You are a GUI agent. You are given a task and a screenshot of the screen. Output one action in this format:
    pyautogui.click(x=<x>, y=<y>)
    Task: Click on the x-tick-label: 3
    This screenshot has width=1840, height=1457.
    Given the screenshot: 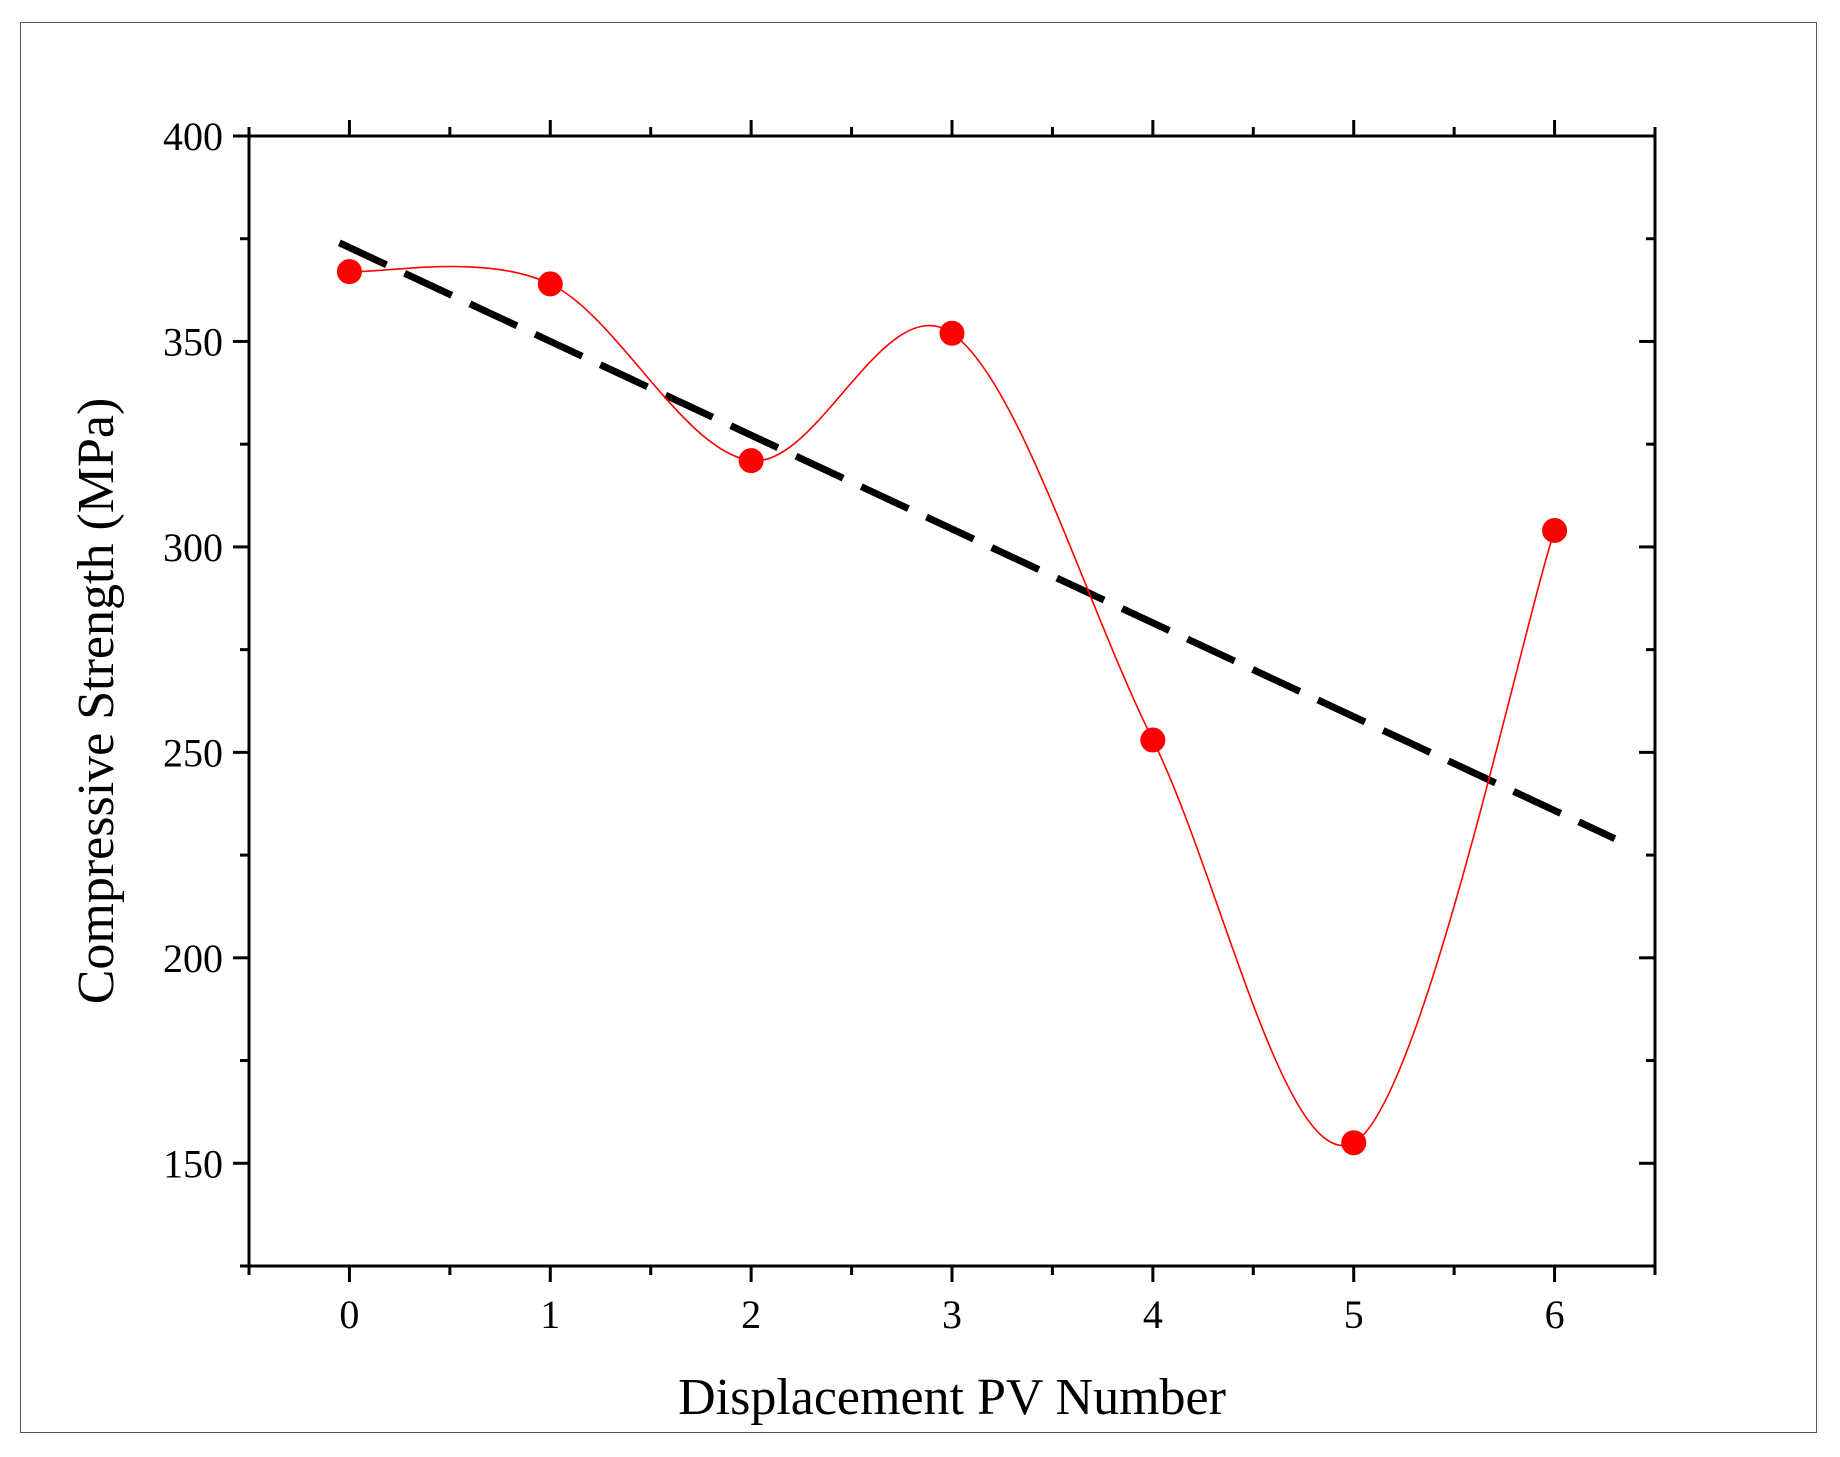 What is the action you would take?
    pyautogui.click(x=952, y=1314)
    